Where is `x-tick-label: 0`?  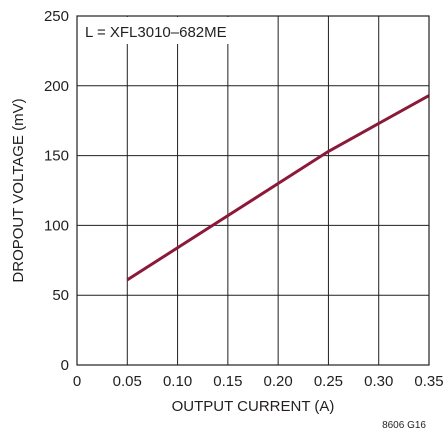 x-tick-label: 0 is located at coordinates (77, 381).